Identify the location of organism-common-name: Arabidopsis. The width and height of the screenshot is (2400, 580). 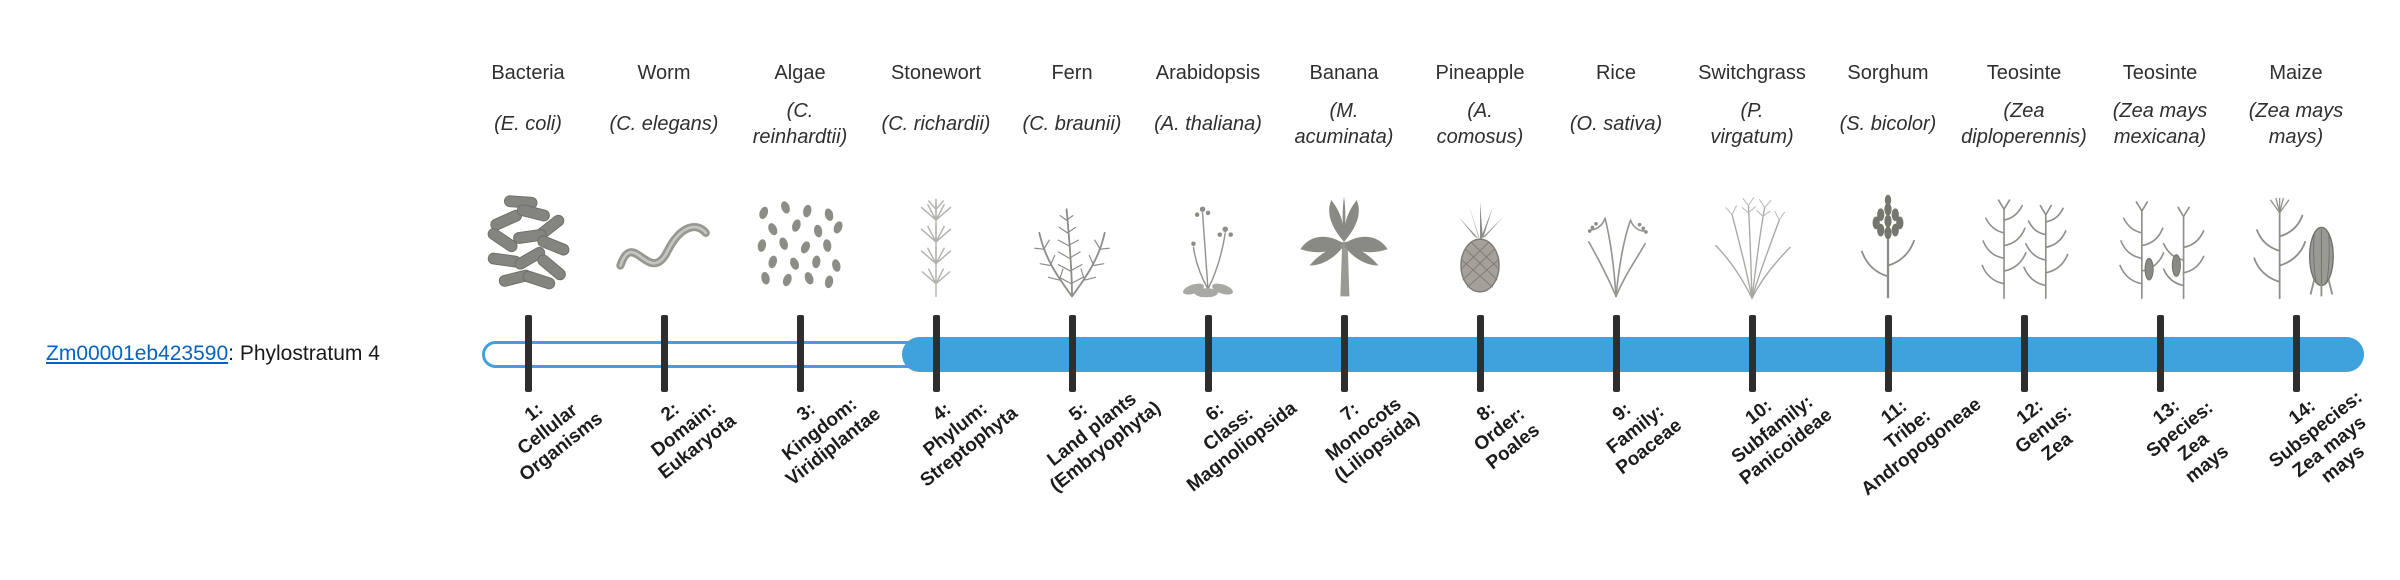
(1208, 73).